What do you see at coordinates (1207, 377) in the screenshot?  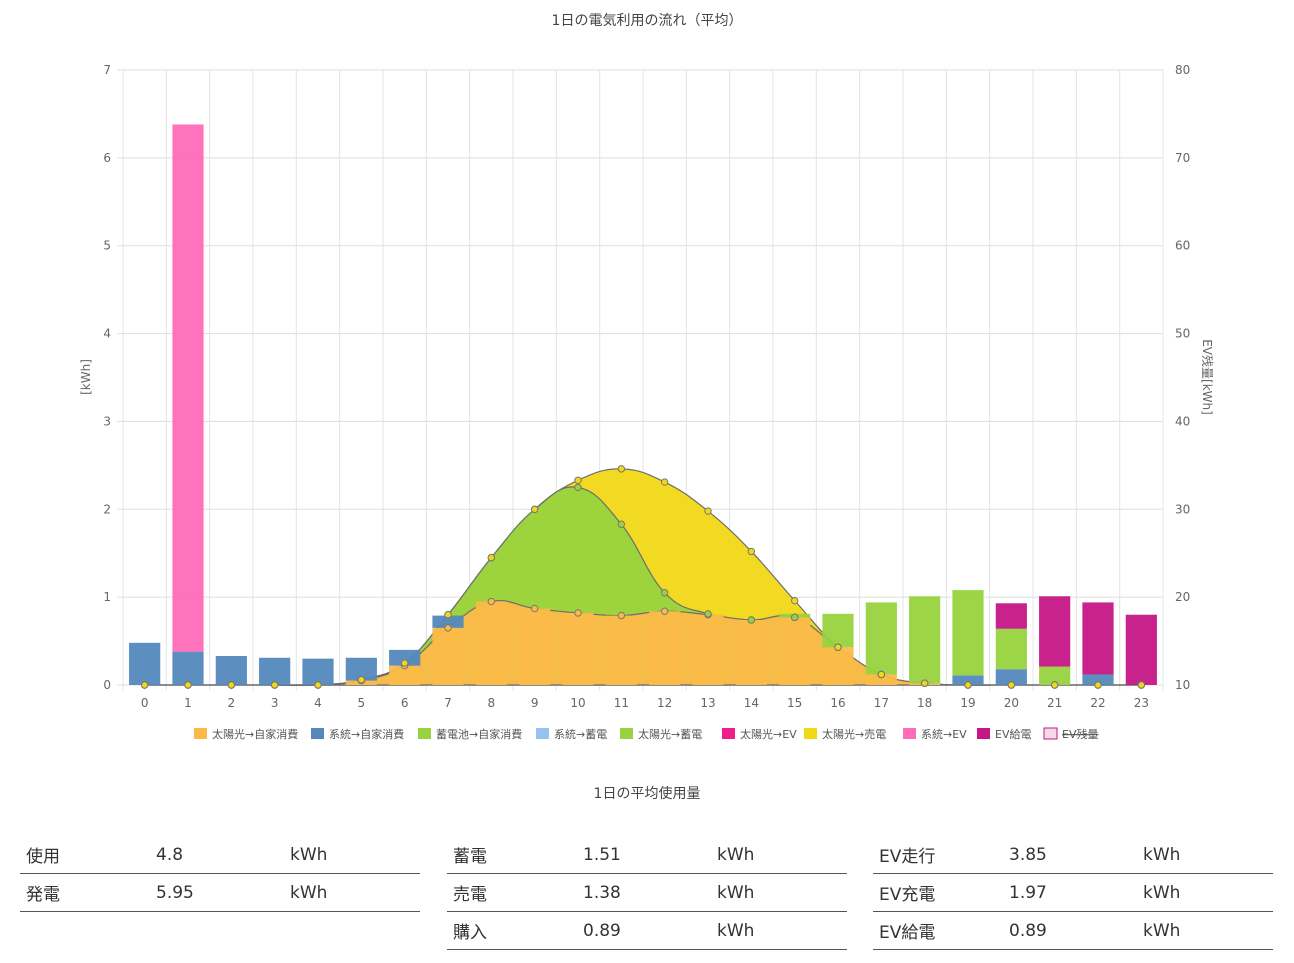 I see `y2-axis-title: EV残量[kWh]` at bounding box center [1207, 377].